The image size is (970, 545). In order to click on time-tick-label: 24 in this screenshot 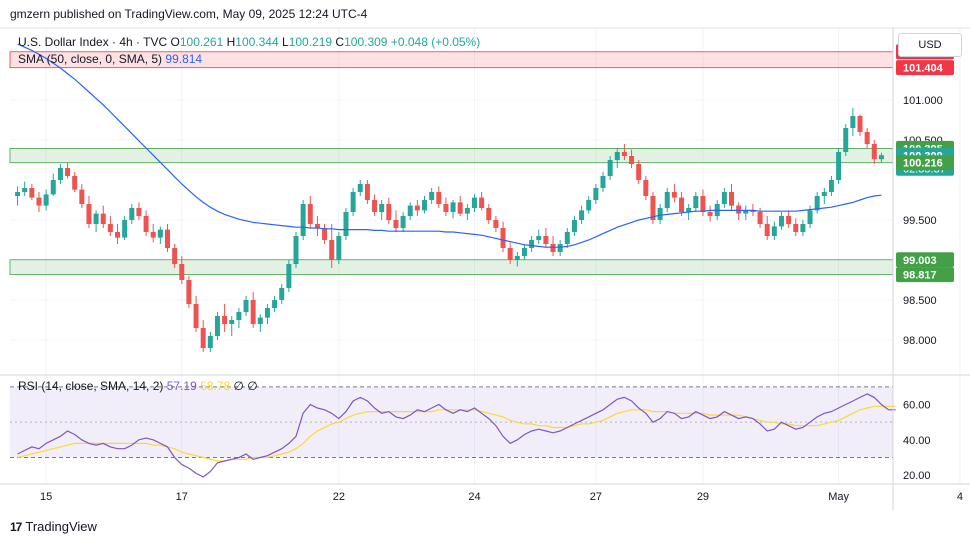, I will do `click(474, 497)`.